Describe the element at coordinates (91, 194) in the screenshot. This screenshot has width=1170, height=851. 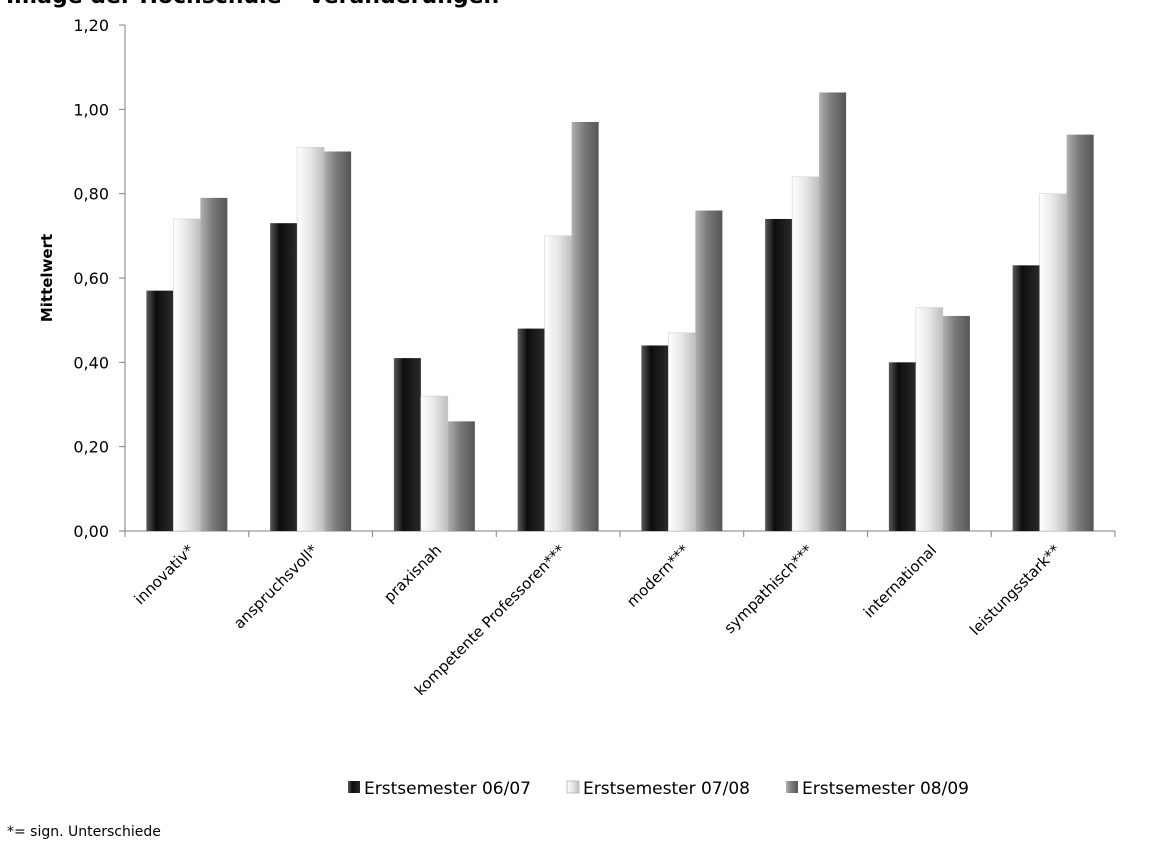
I see `y-tick-label: 0,80` at that location.